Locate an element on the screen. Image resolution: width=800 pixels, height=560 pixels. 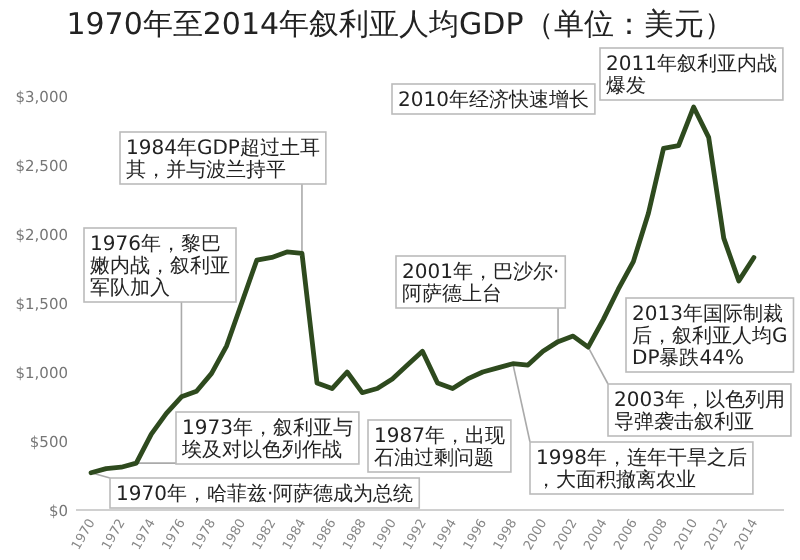
annotation: 2013年国际制裁后，叙利亚人均GDP暴跌44% is located at coordinates (710, 336).